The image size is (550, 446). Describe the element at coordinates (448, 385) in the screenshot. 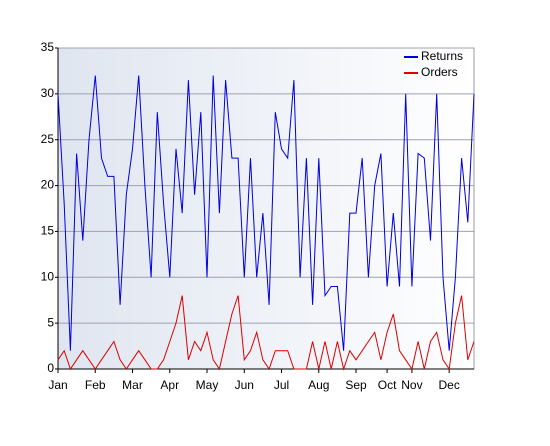

I see `x-tick-label: Dec` at that location.